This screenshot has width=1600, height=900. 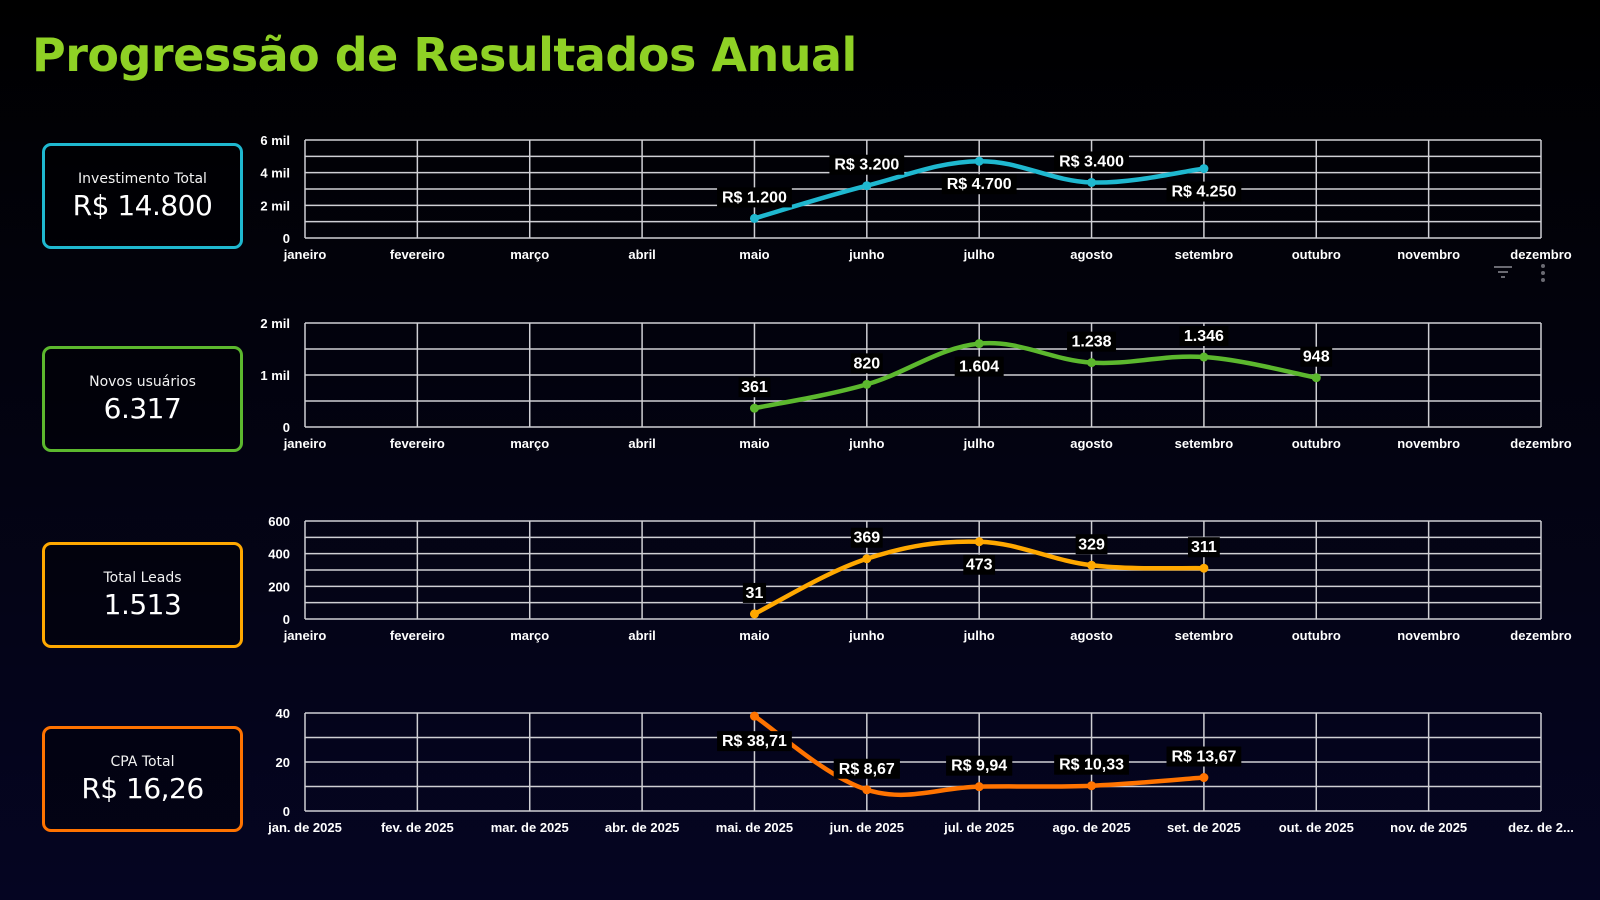 What do you see at coordinates (866, 827) in the screenshot?
I see `x-tick-label: jun. de 2025` at bounding box center [866, 827].